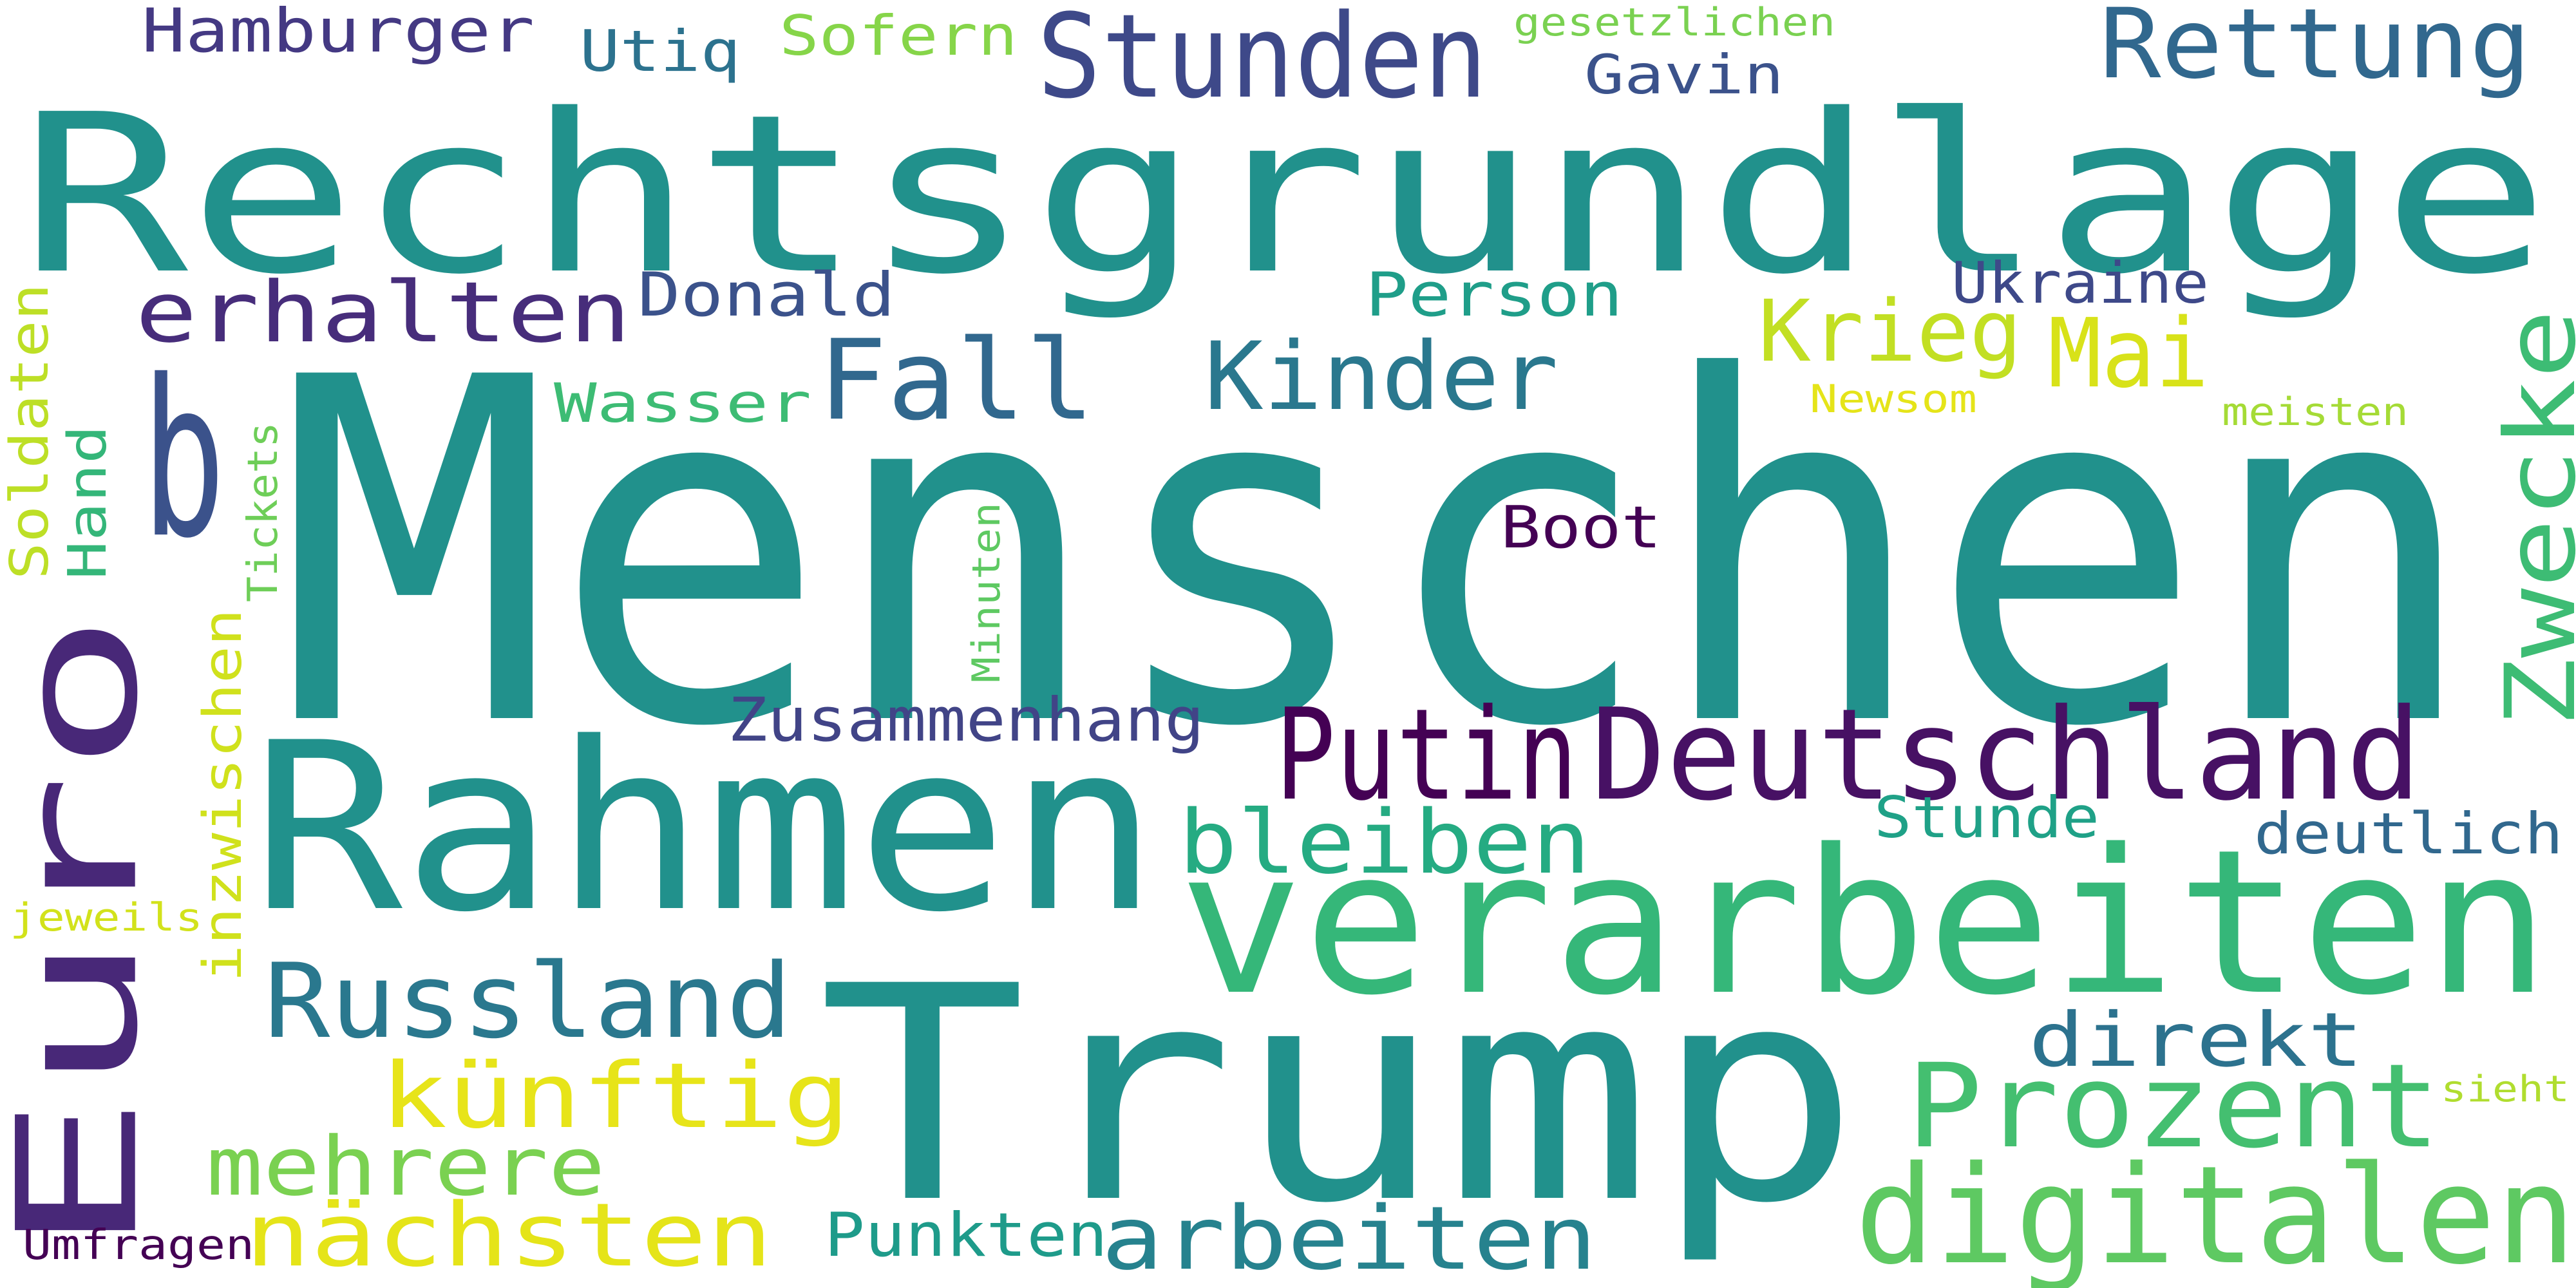 Image resolution: width=2576 pixels, height=1288 pixels. Describe the element at coordinates (766, 295) in the screenshot. I see `word-27: Donald` at that location.